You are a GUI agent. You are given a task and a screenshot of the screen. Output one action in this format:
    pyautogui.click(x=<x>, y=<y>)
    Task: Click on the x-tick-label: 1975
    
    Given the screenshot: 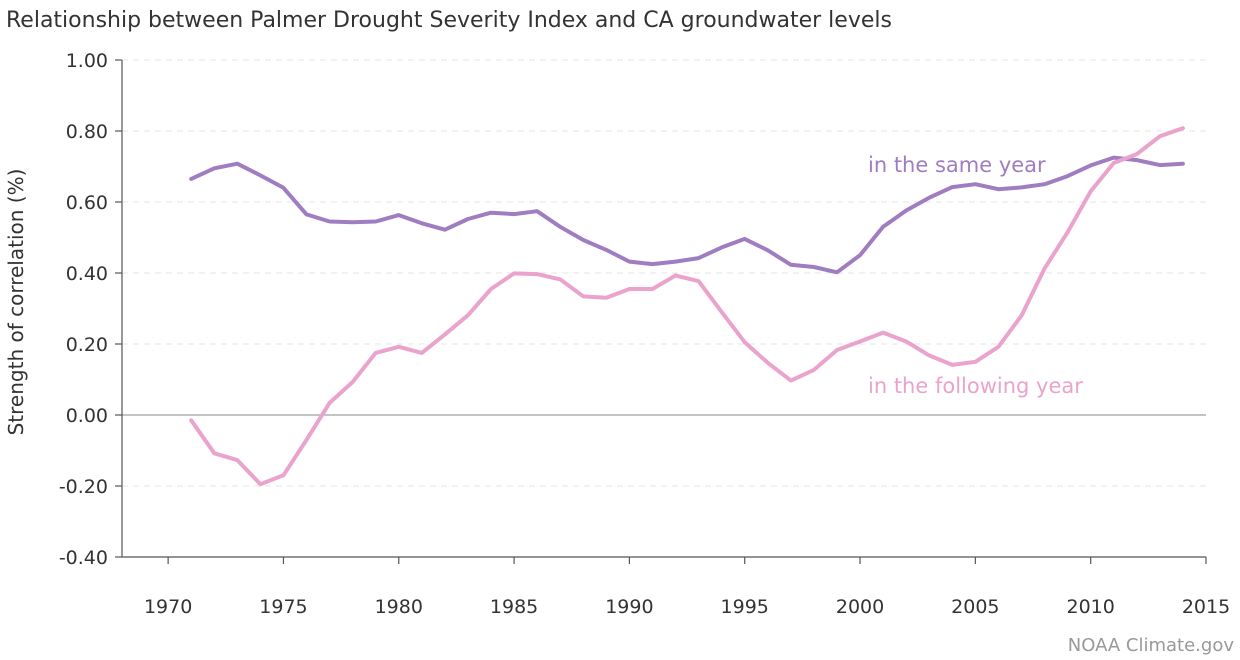 What is the action you would take?
    pyautogui.click(x=283, y=607)
    